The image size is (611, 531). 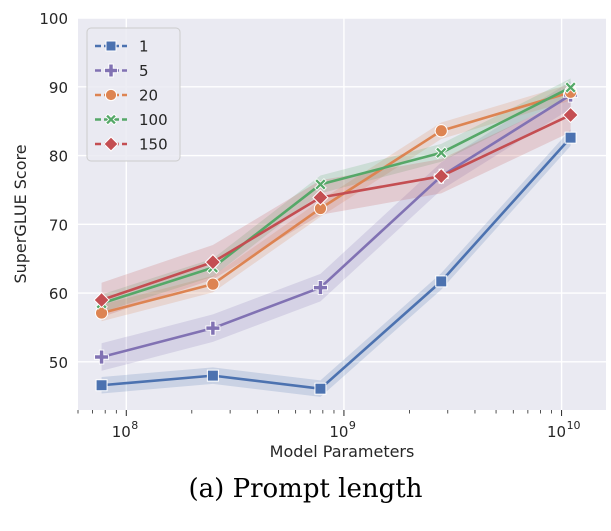 What do you see at coordinates (342, 451) in the screenshot?
I see `x-axis-label: Model Parameters` at bounding box center [342, 451].